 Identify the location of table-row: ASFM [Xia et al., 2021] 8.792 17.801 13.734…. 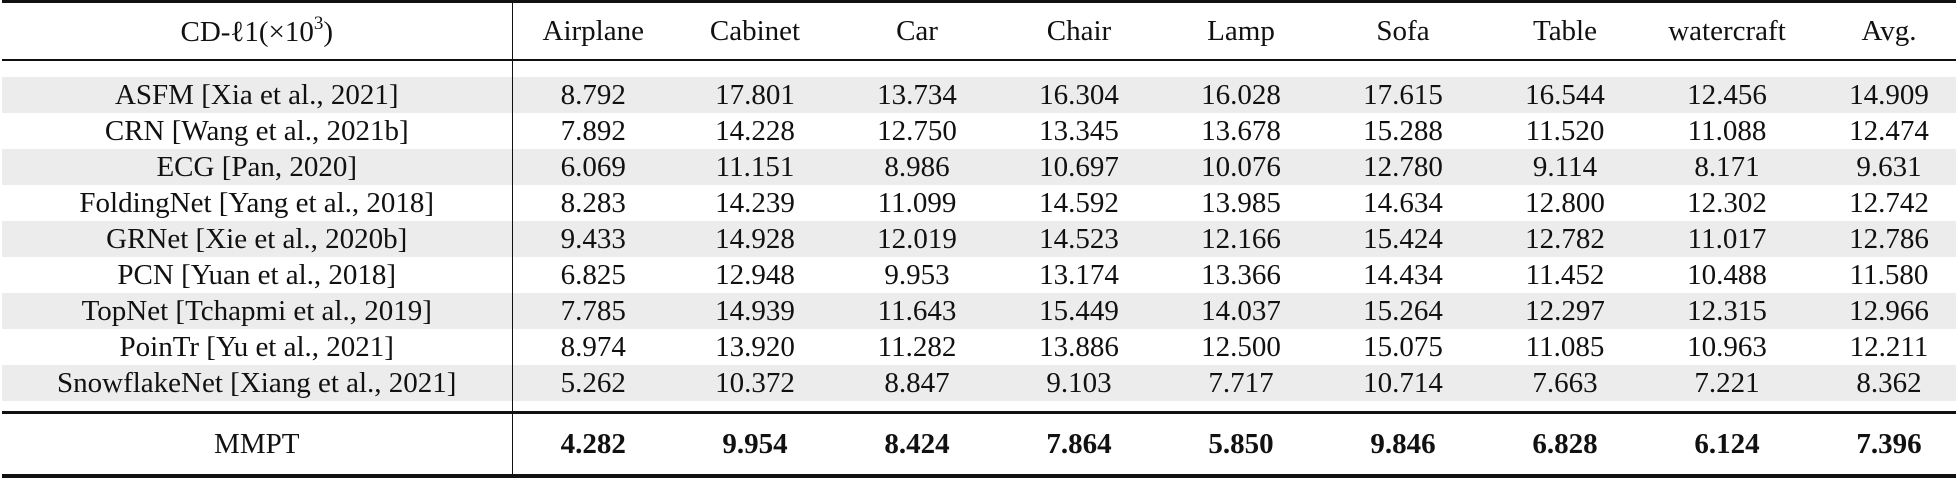
(979, 95).